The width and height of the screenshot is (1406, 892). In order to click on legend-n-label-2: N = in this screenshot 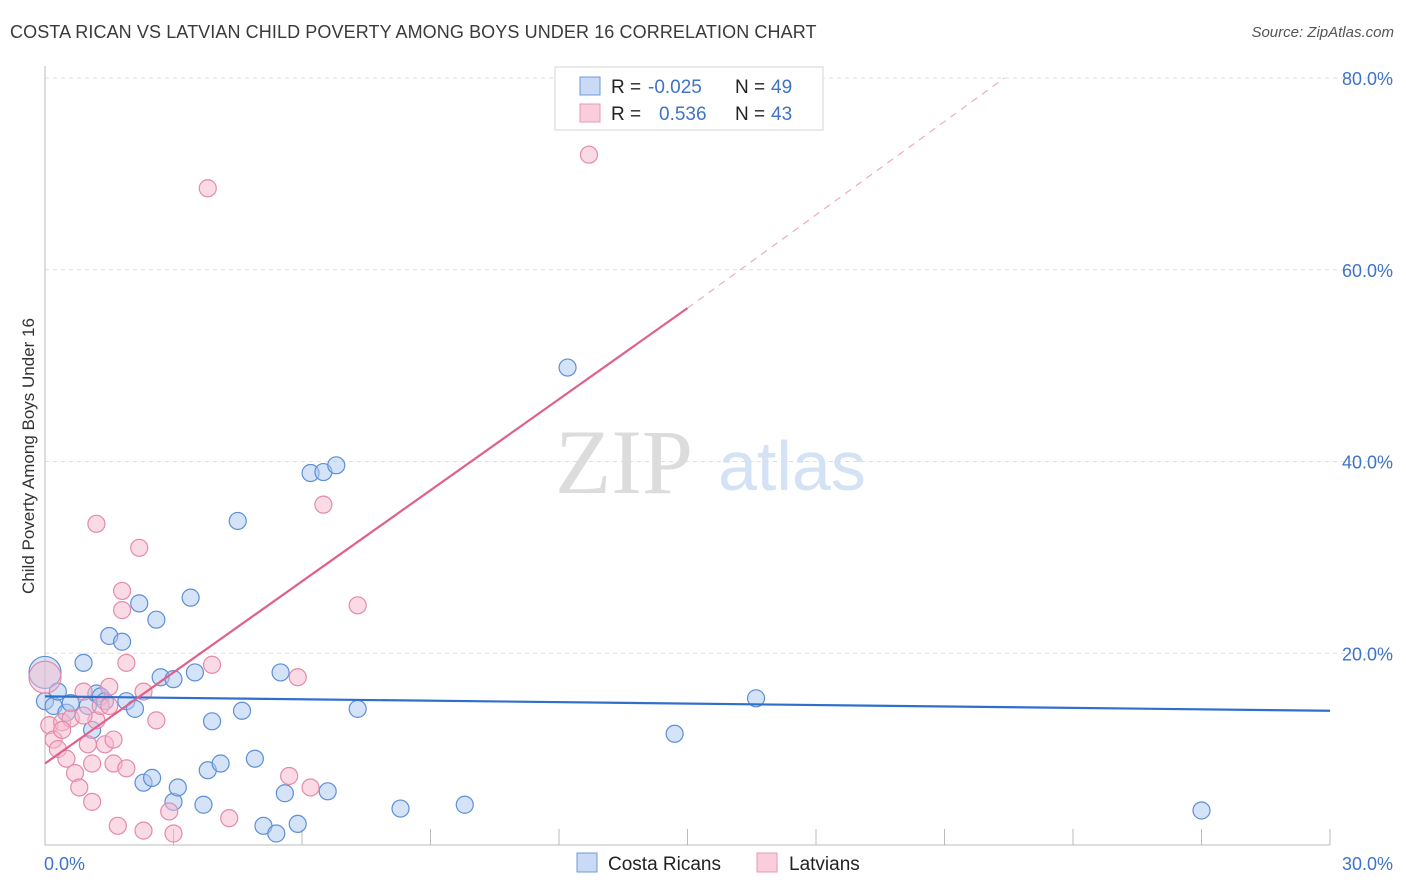, I will do `click(750, 114)`.